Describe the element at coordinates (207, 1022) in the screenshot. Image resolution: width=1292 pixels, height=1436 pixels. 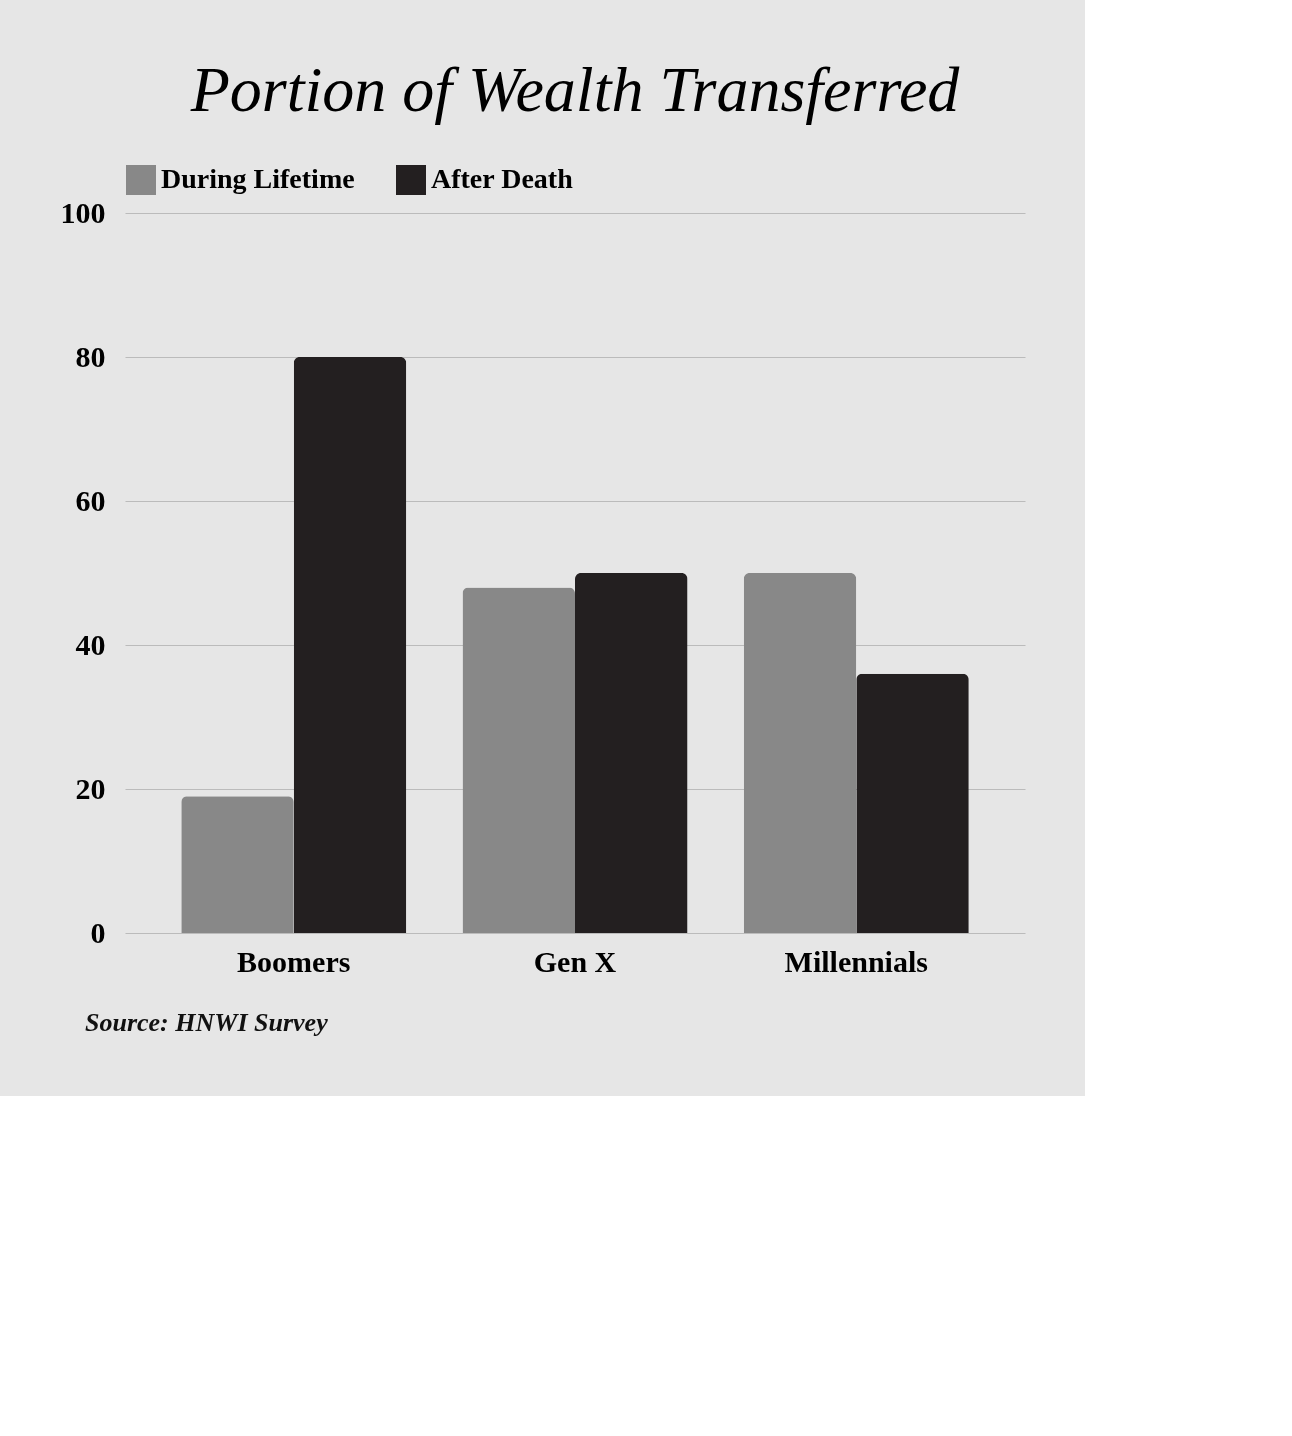
I see `source-note: Source: HNWI Survey` at that location.